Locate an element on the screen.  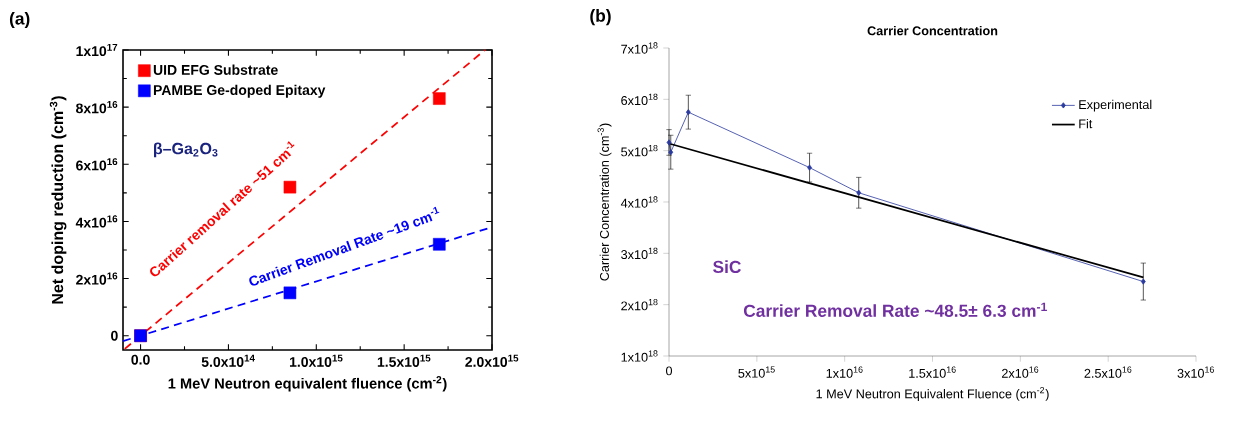
y-axis-title: Net doping reduction (cm$^{-3}$) is located at coordinates (58, 200).